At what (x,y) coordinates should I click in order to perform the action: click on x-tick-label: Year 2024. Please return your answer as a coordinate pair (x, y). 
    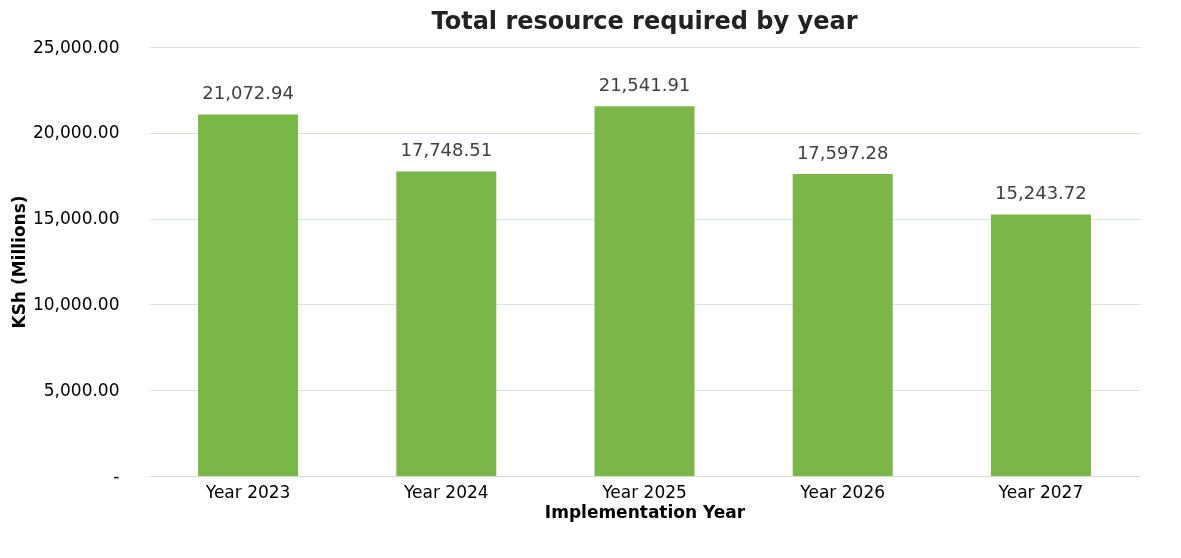
    Looking at the image, I should click on (445, 491).